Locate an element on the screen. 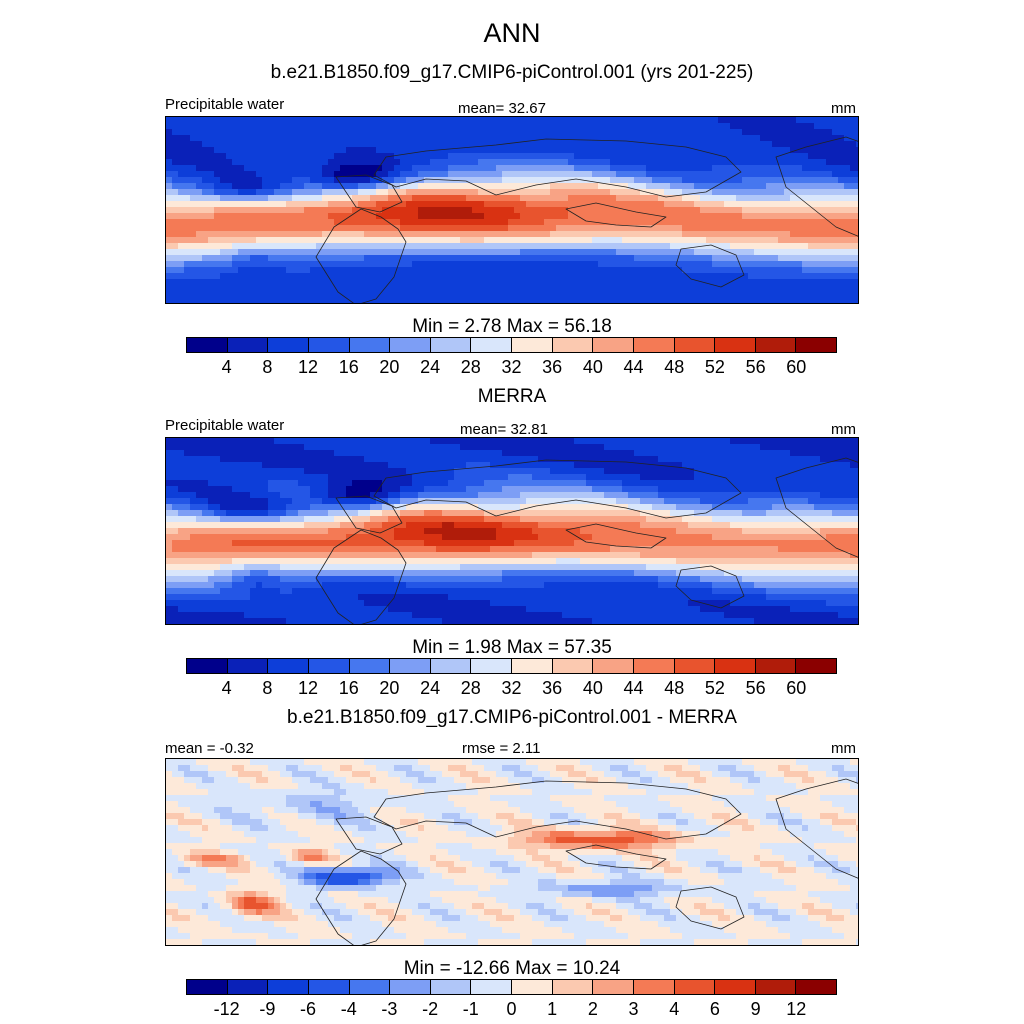  panel2-mean-label: mean= 32.81 is located at coordinates (504, 429).